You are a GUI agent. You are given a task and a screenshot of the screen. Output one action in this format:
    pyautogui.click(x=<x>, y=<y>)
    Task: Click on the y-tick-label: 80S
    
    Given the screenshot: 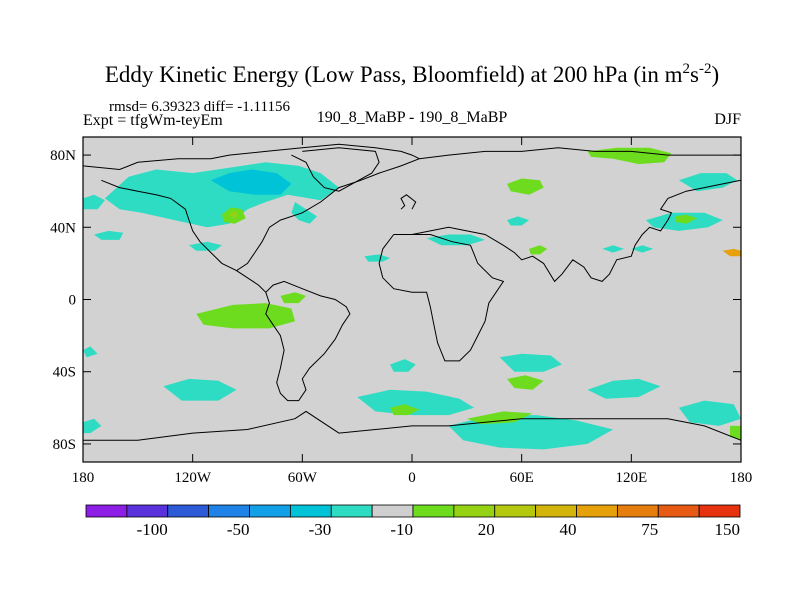 What is the action you would take?
    pyautogui.click(x=64, y=445)
    